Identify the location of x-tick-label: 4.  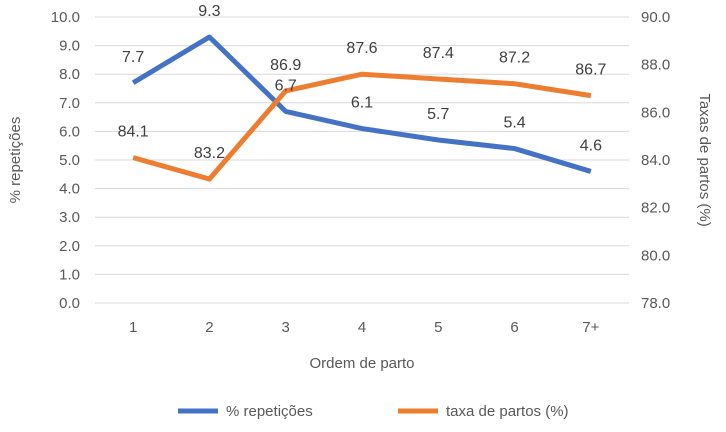
(362, 327).